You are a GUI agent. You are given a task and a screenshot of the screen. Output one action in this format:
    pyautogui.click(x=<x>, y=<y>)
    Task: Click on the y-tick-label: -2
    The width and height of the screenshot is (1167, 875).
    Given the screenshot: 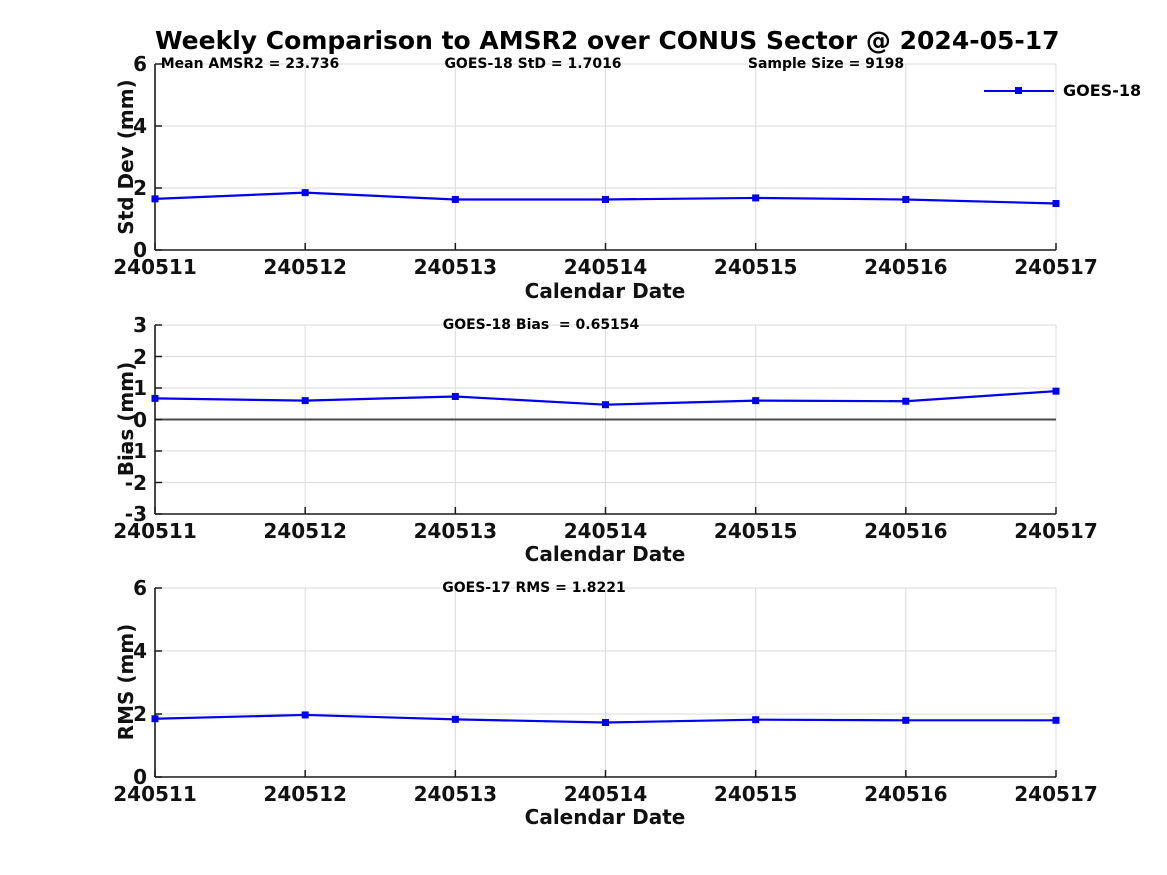 What is the action you would take?
    pyautogui.click(x=135, y=482)
    